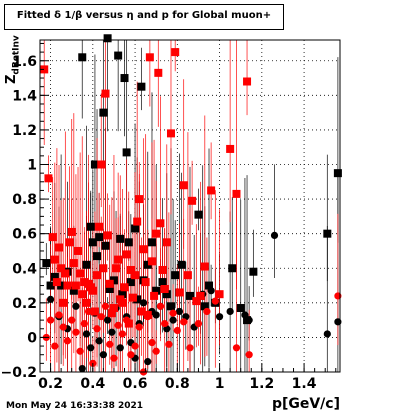 This screenshot has width=400, height=414. What do you see at coordinates (24, 200) in the screenshot?
I see `y-tick-label: 0.8` at bounding box center [24, 200].